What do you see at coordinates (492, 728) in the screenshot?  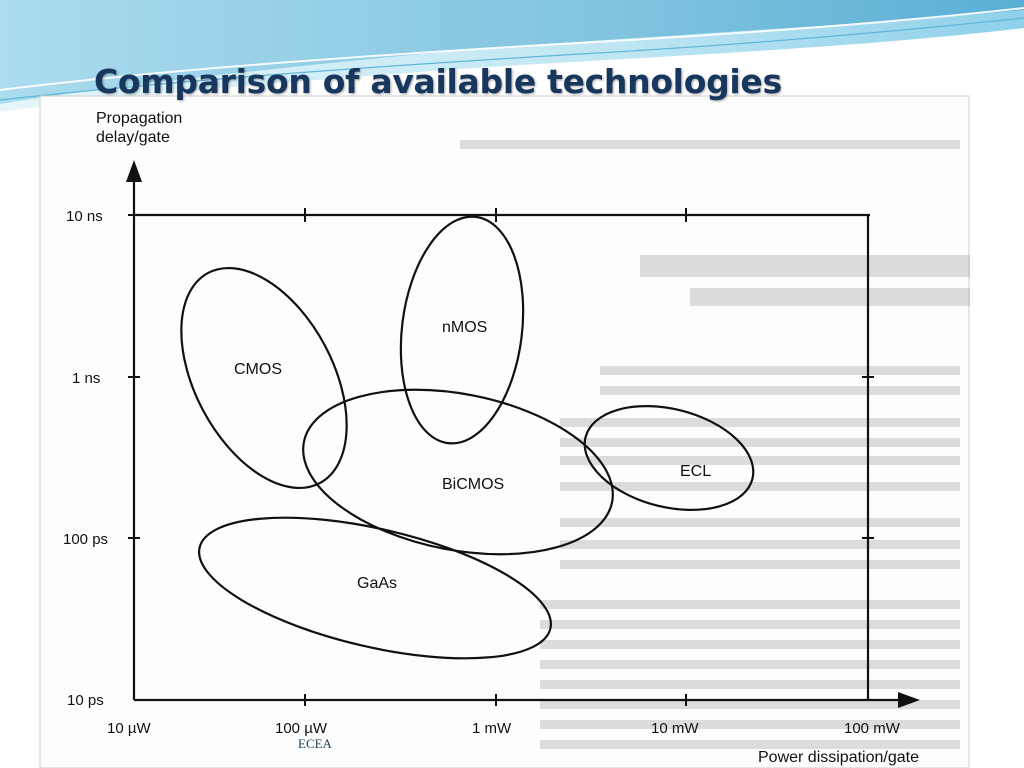 I see `x-tick-label: 1 mW` at bounding box center [492, 728].